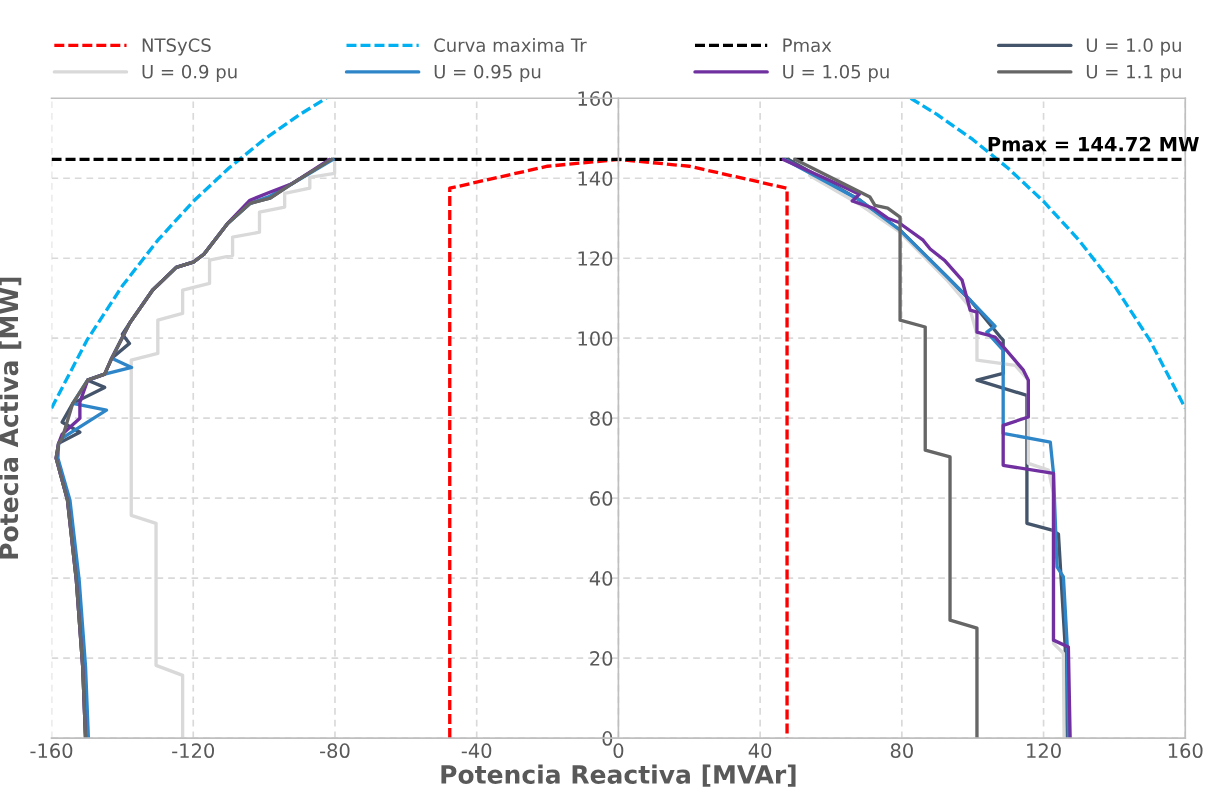 This screenshot has height=812, width=1227. What do you see at coordinates (1185, 751) in the screenshot?
I see `x-tick-label: 160` at bounding box center [1185, 751].